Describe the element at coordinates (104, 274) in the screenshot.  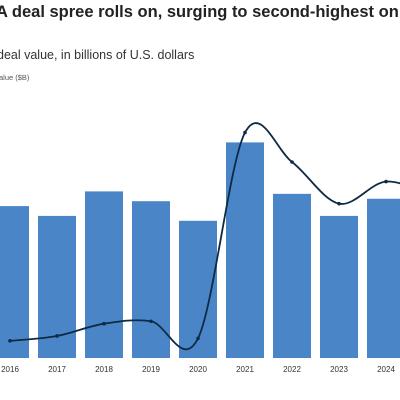
I see `bar-2018` at that location.